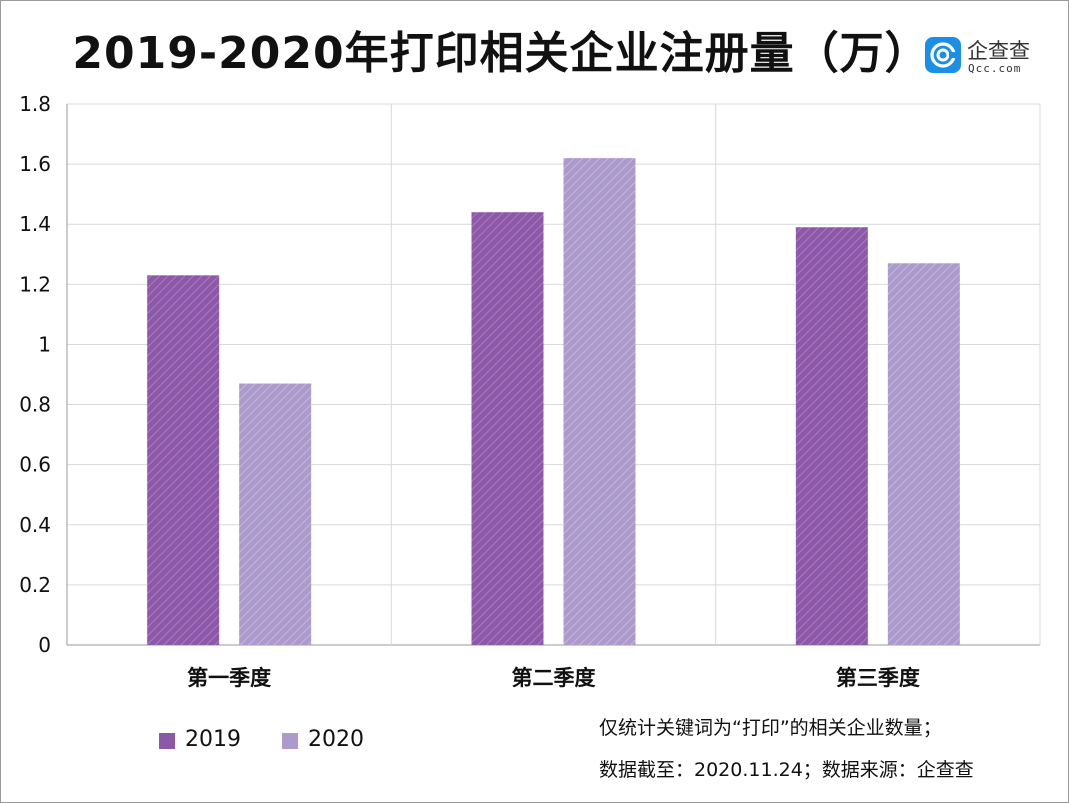 The width and height of the screenshot is (1069, 803). I want to click on qcc-logo-icon, so click(943, 55).